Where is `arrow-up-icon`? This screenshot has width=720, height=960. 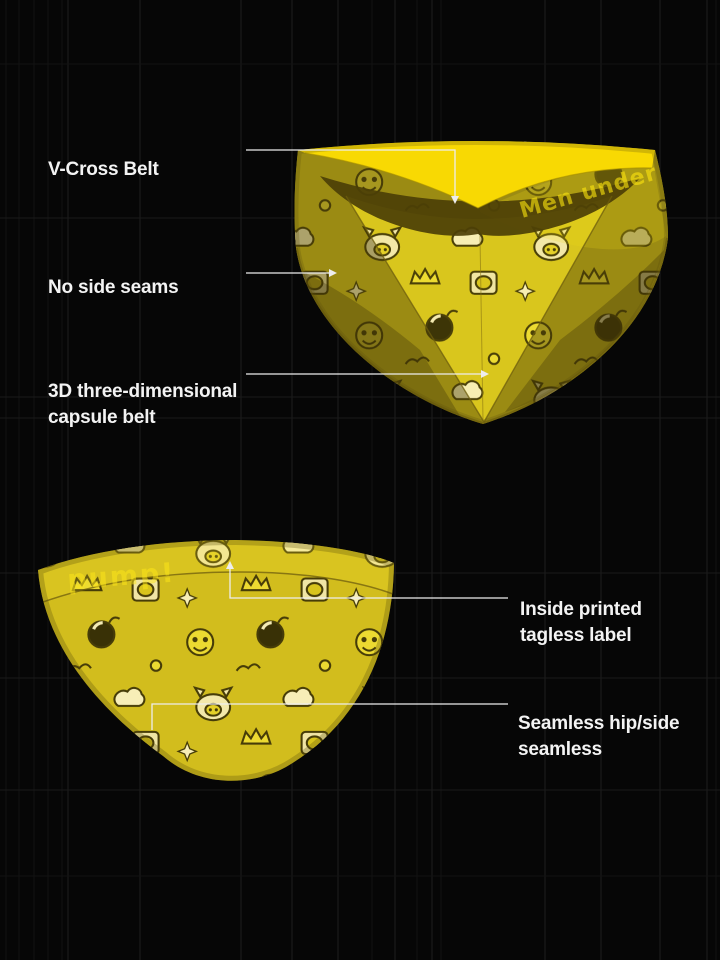 arrow-up-icon is located at coordinates (230, 565).